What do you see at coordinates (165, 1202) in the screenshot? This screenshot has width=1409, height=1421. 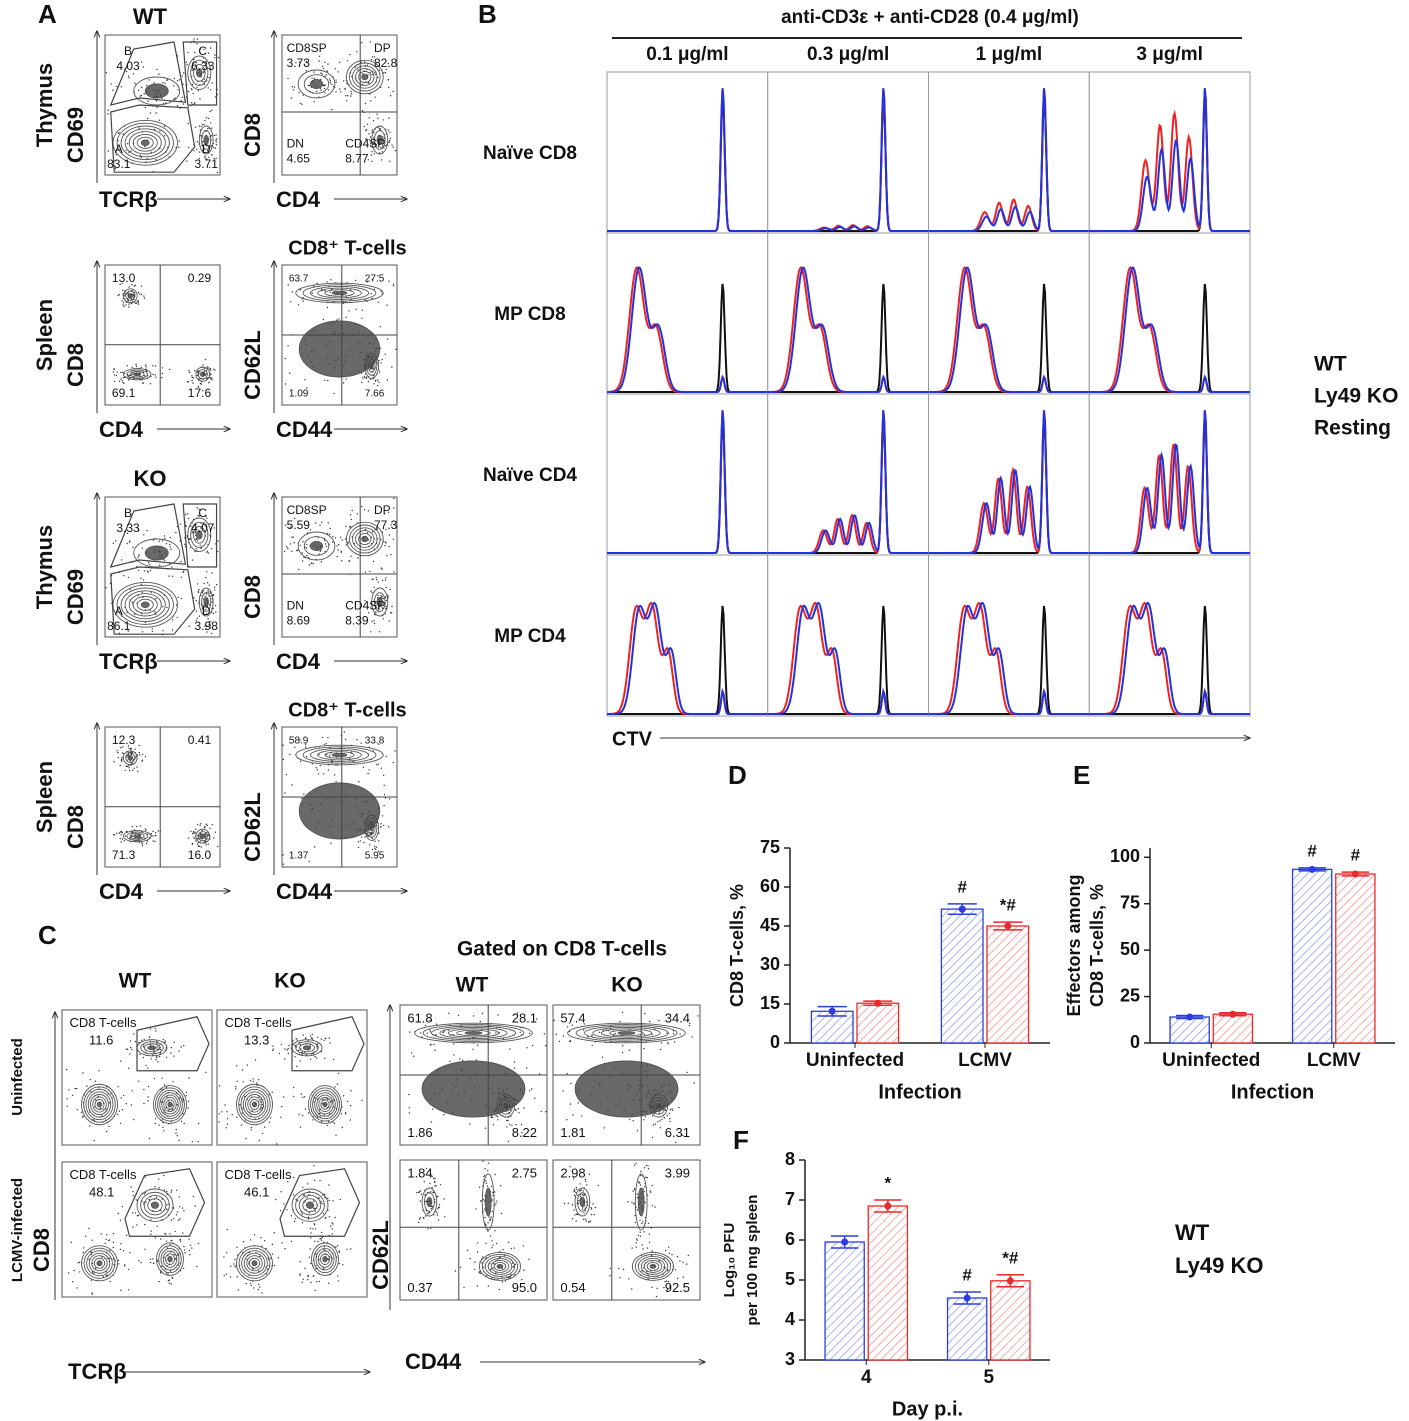 I see `gate` at bounding box center [165, 1202].